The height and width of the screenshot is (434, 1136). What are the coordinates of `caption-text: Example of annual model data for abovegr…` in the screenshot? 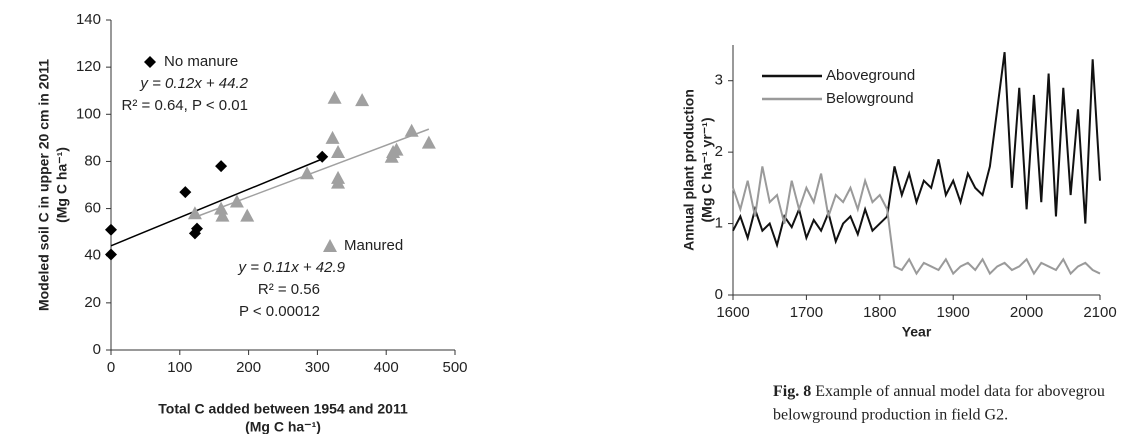 It's located at (958, 391).